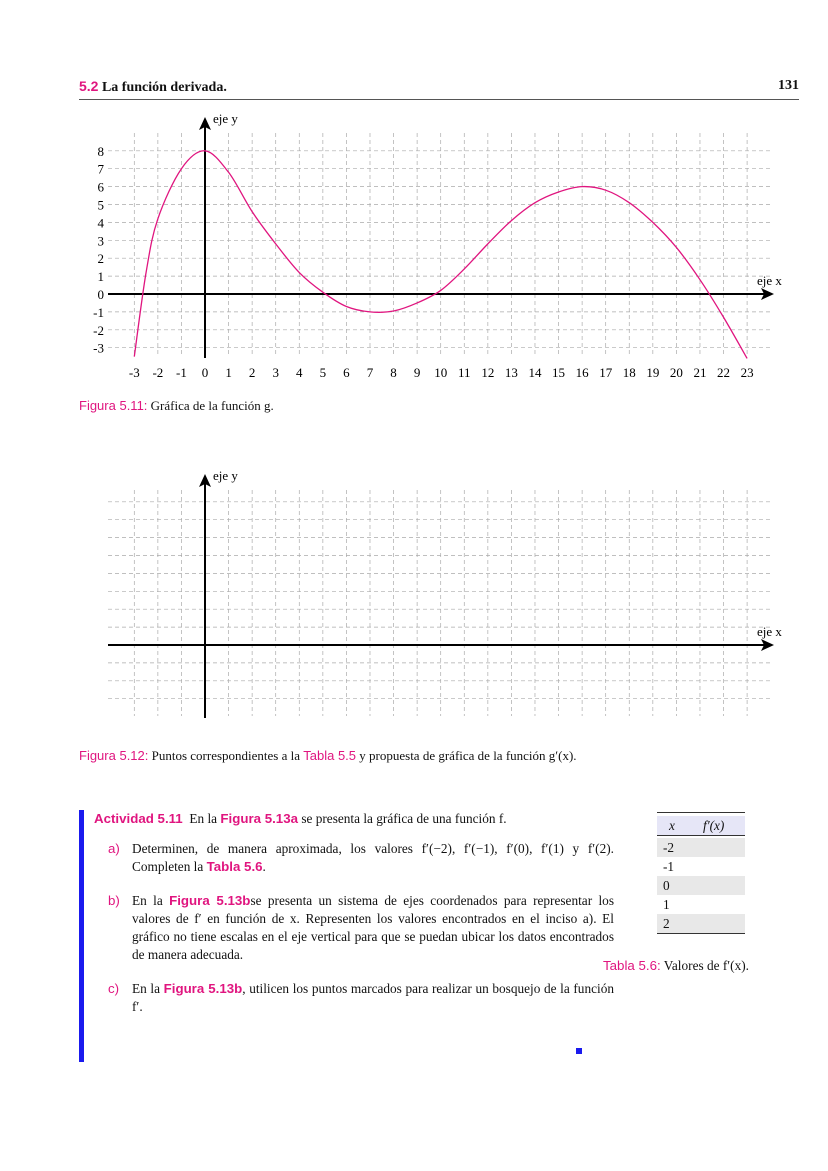  Describe the element at coordinates (714, 825) in the screenshot. I see `col-fprime: f′(x)` at that location.